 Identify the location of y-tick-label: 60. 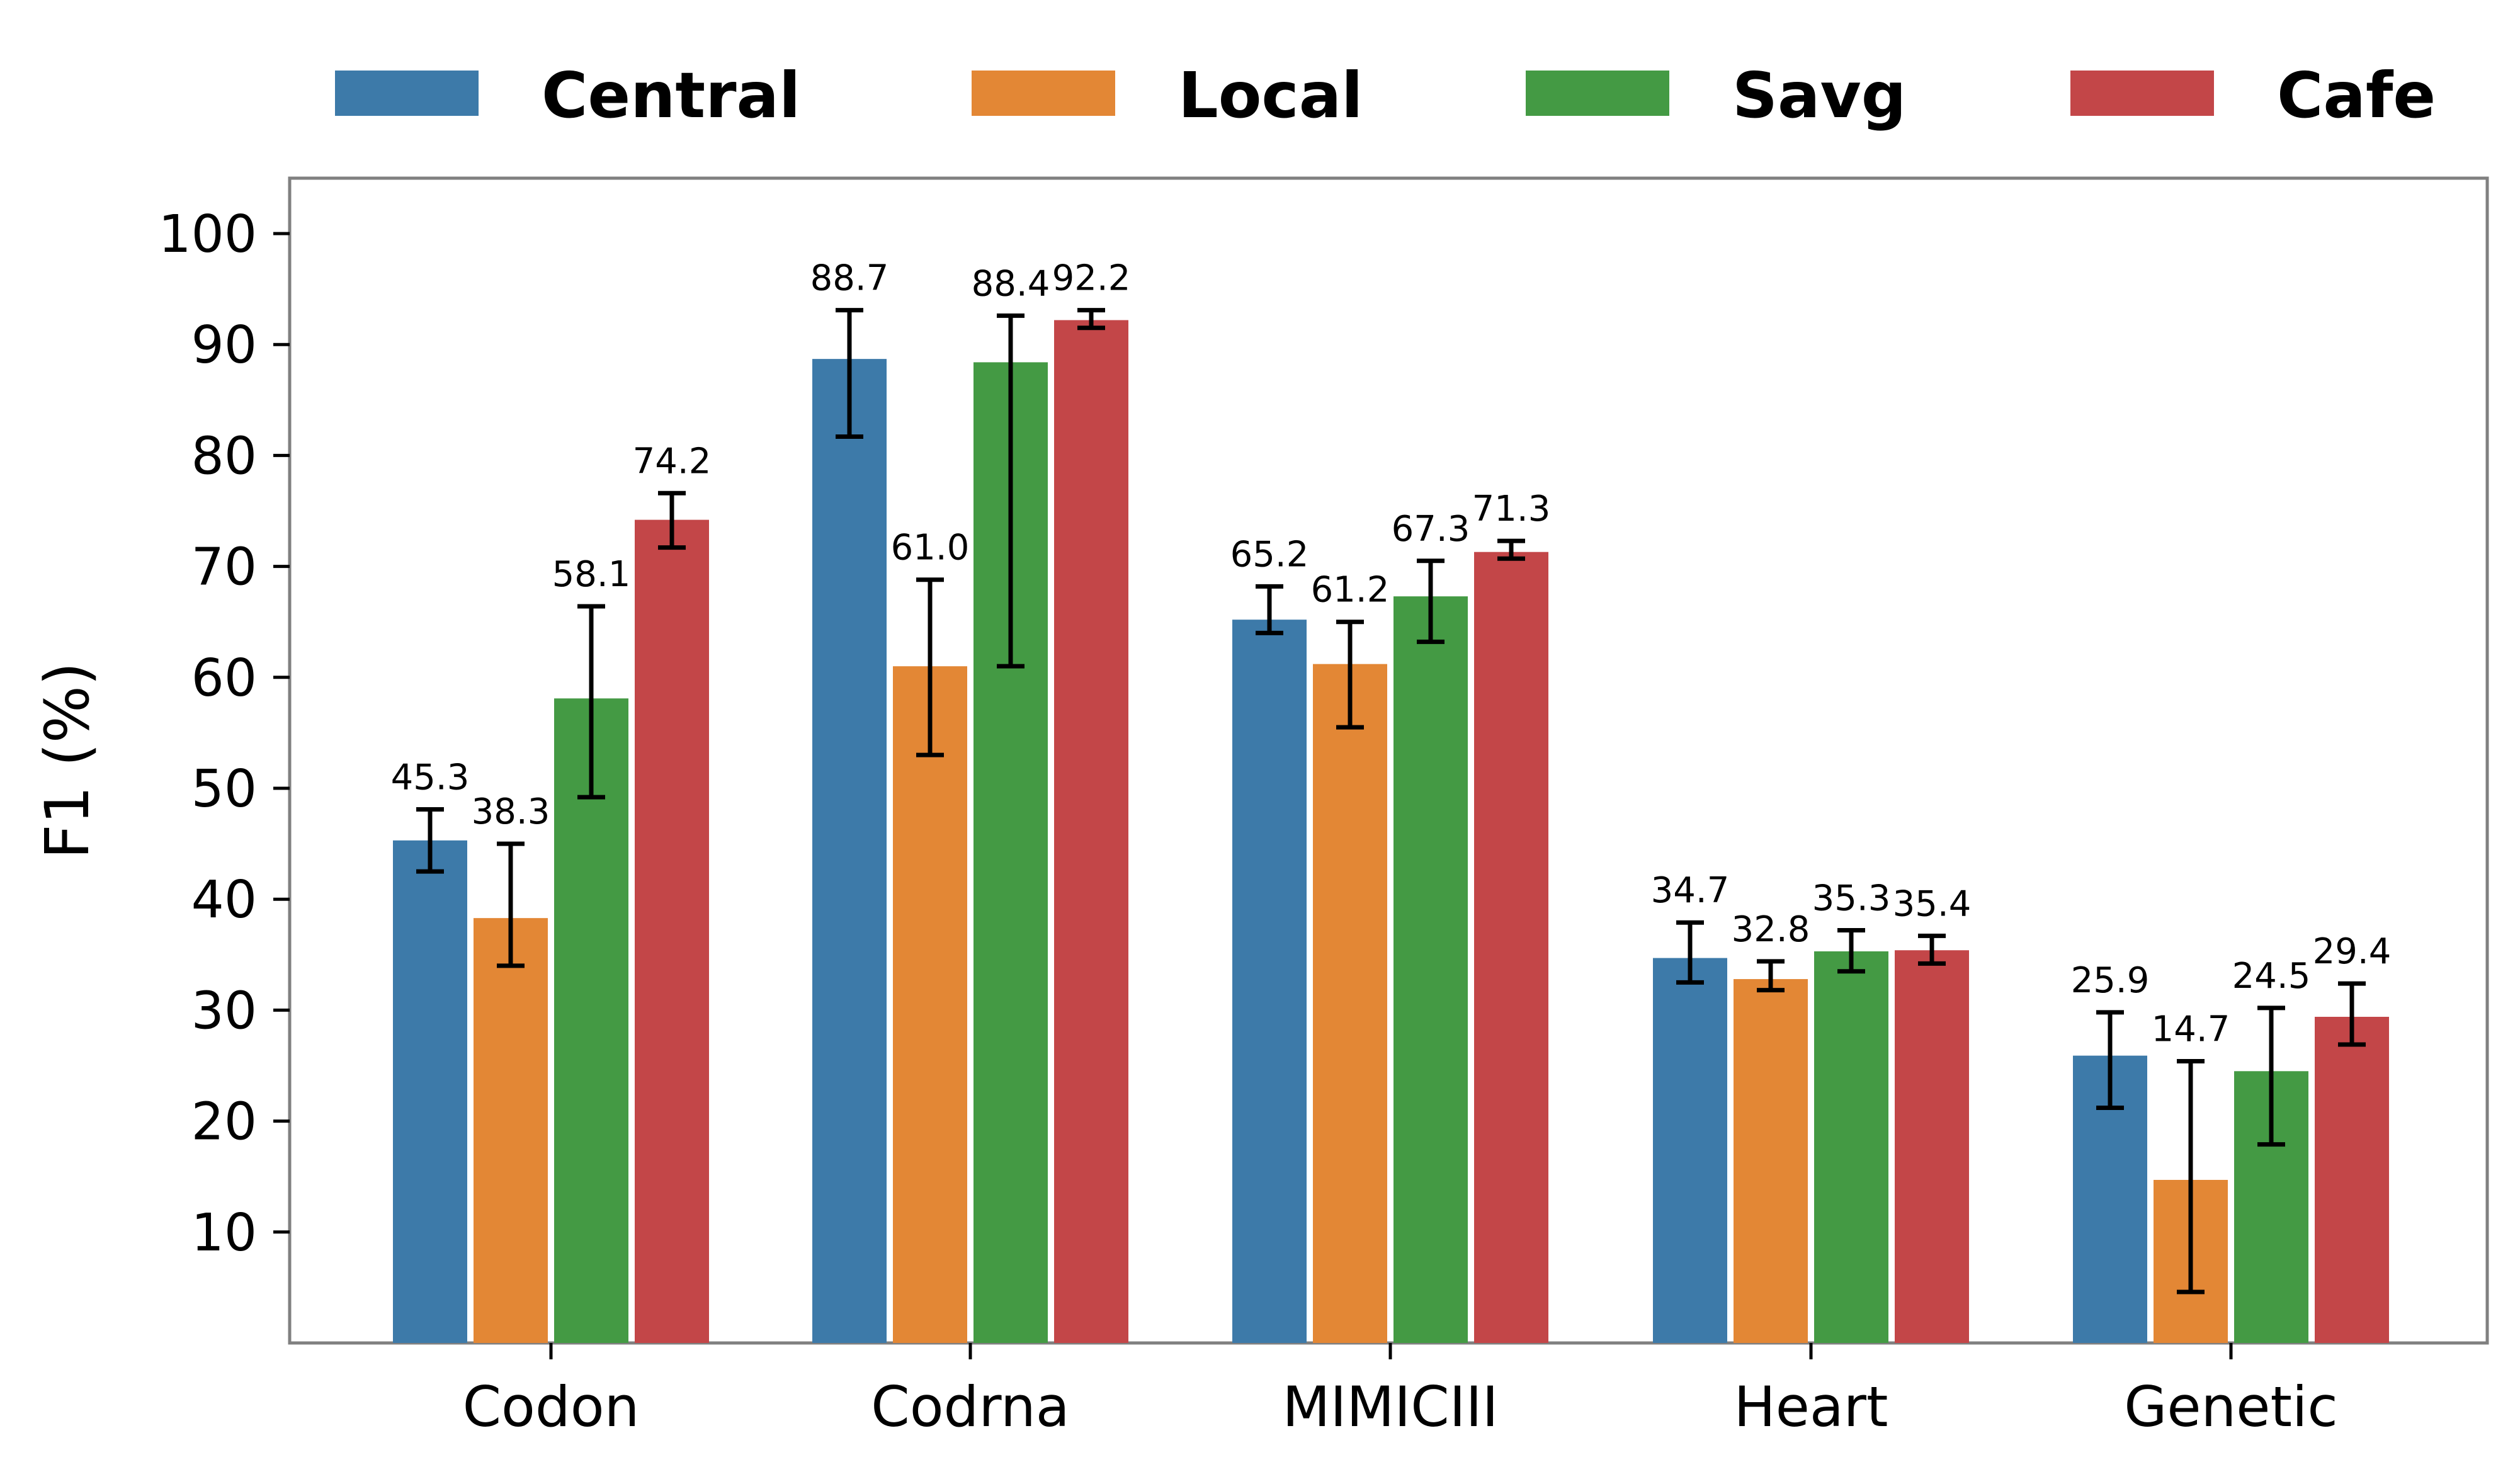
(224, 678).